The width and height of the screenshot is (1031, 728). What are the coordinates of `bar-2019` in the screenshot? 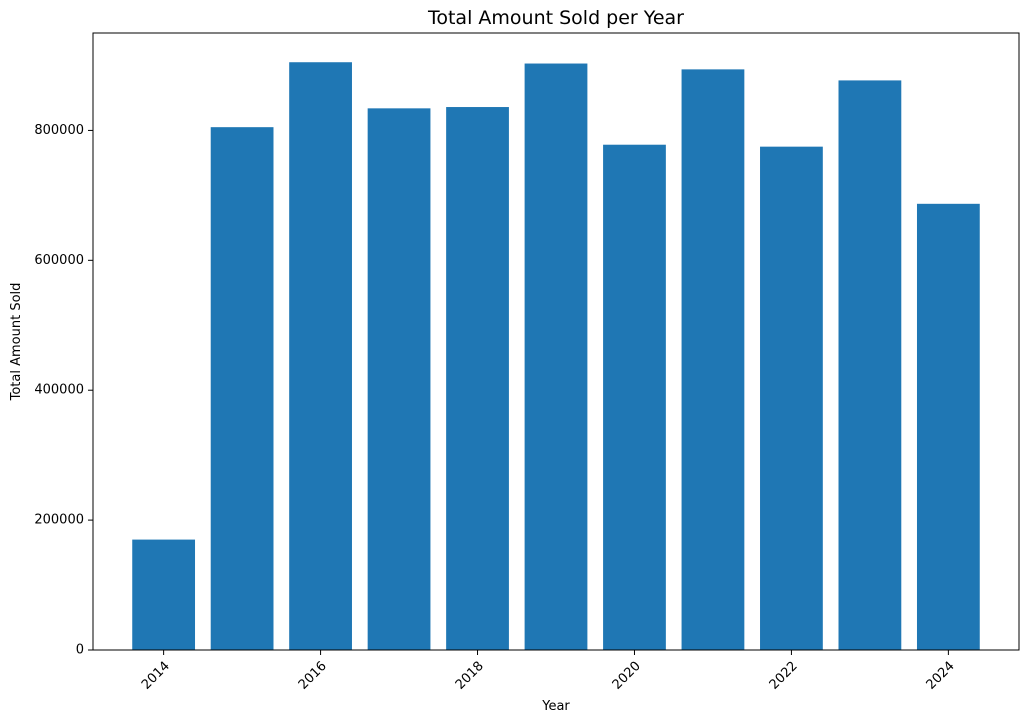 It's located at (556, 356).